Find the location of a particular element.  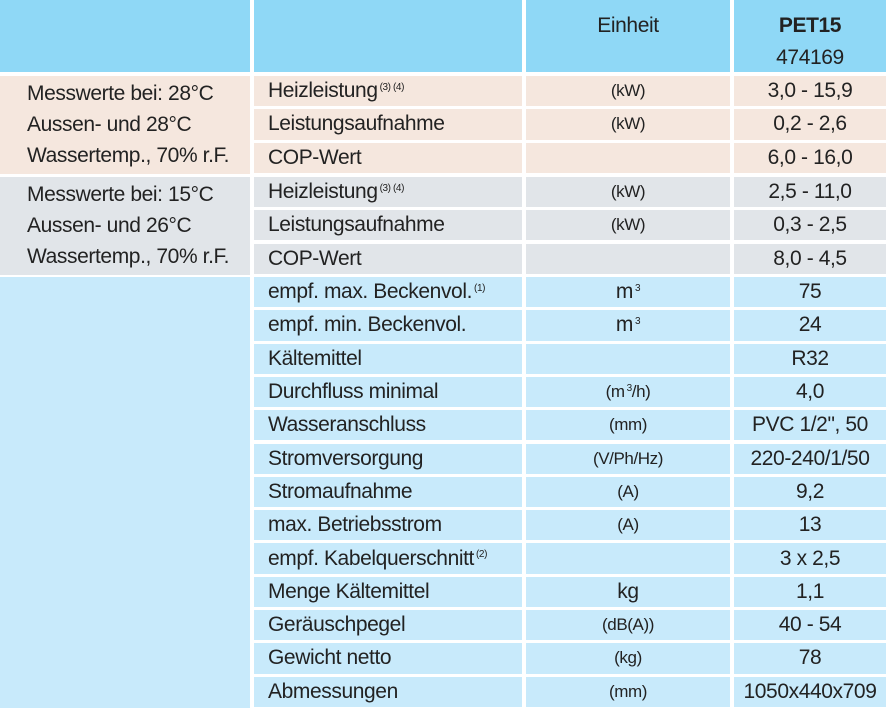

article-number: 474169 is located at coordinates (810, 57).